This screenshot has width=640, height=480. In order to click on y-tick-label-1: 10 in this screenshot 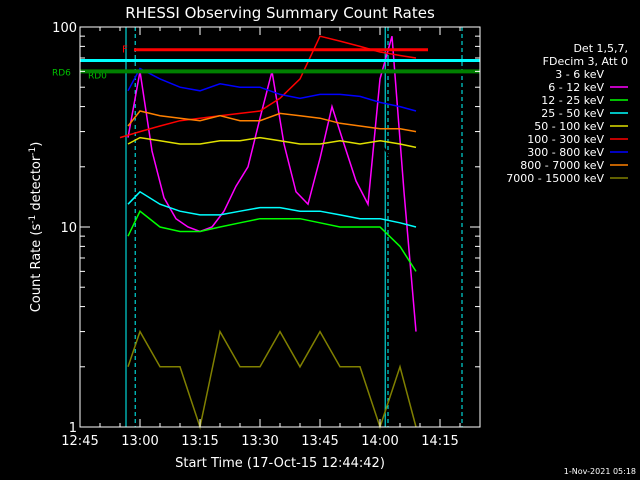, I will do `click(68, 228)`.